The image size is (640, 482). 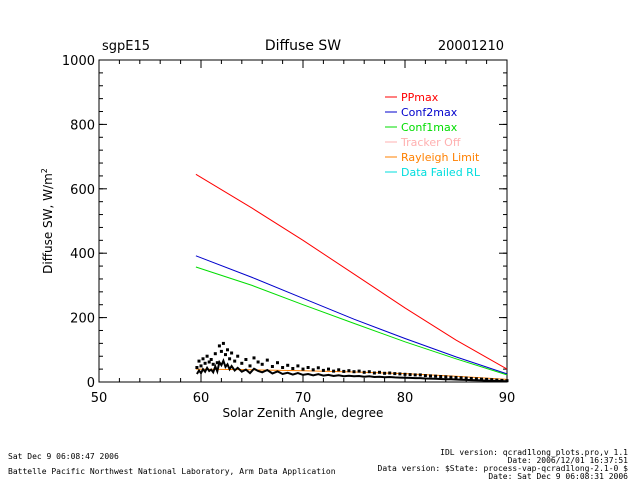 I want to click on run-date: Date: Sat Dec 9 06:08:31 2006, so click(x=558, y=476).